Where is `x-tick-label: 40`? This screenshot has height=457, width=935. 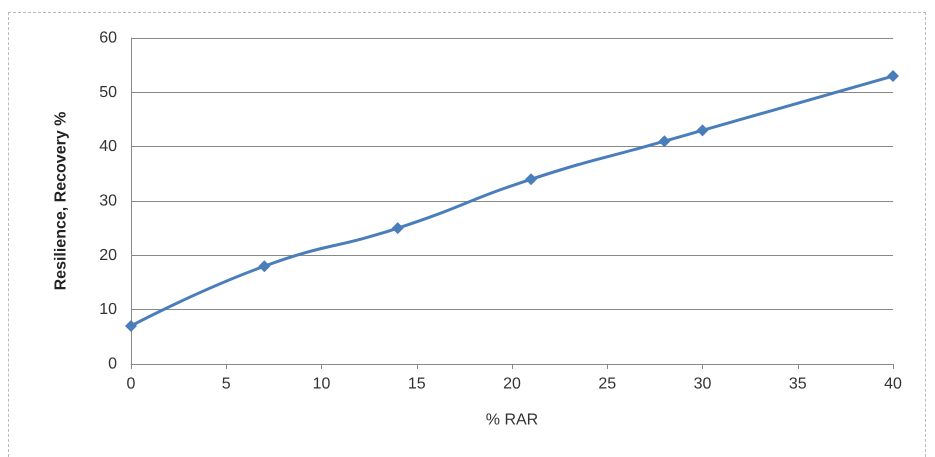
x-tick-label: 40 is located at coordinates (893, 384).